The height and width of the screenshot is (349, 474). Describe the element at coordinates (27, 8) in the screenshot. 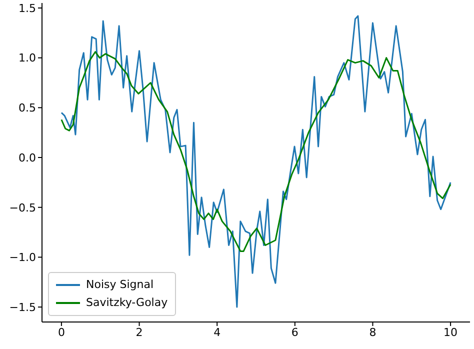

I see `y-tick-label: 1.5` at that location.